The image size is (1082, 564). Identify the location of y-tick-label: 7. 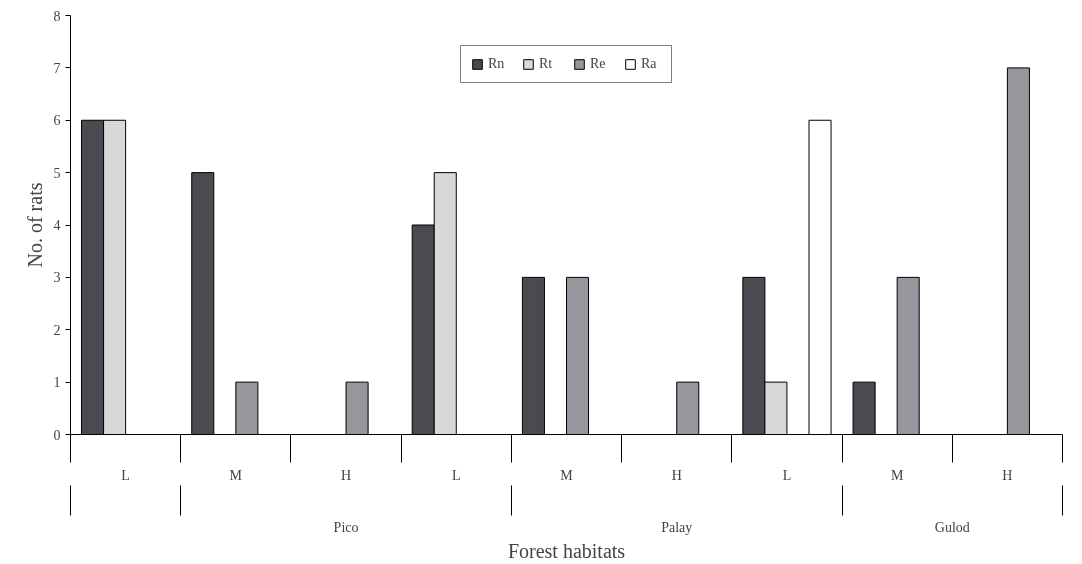
(57, 68).